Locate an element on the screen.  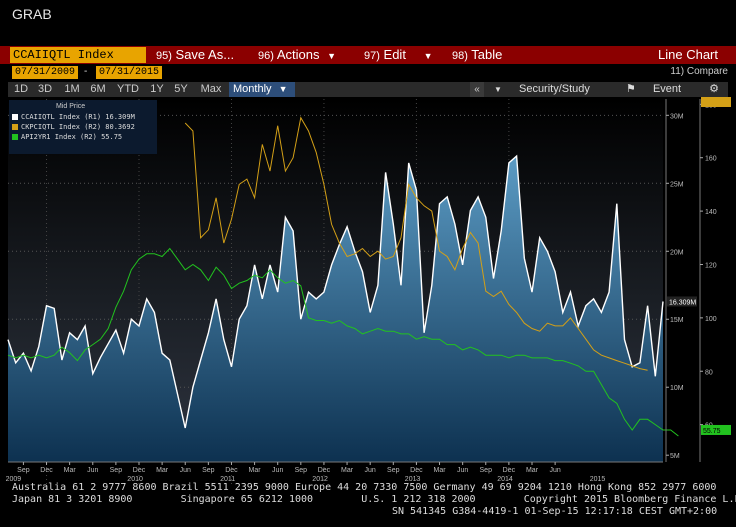
table-button: 98) Table is located at coordinates (477, 54).